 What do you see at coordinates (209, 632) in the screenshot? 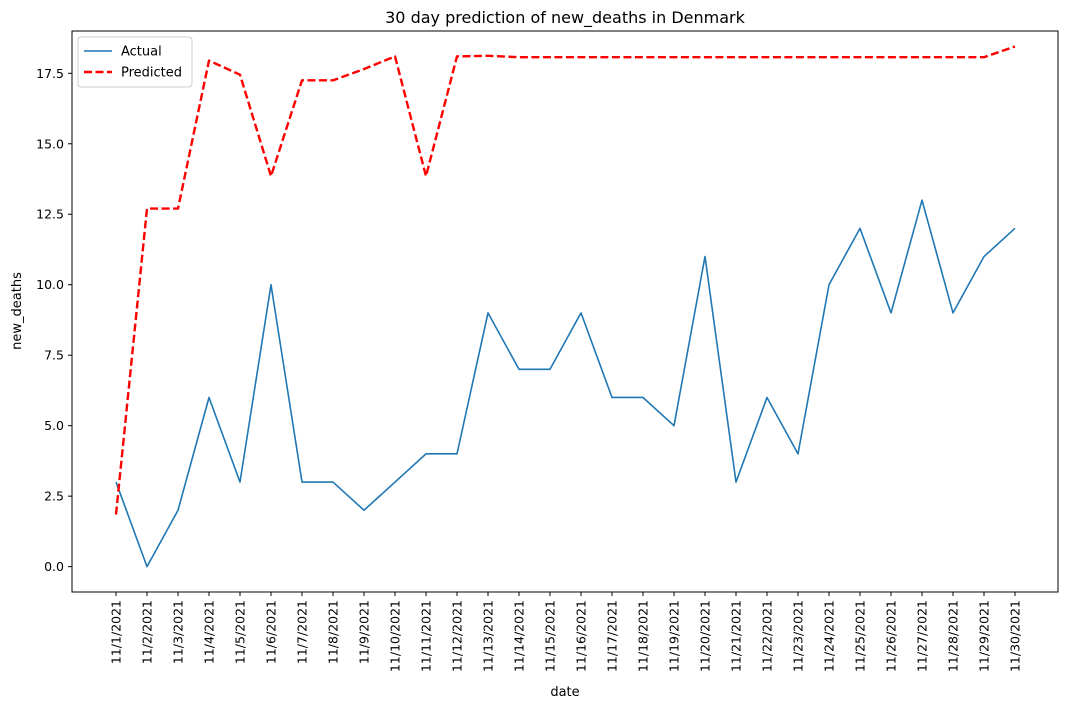
I see `x-tick-label: 11/4/2021` at bounding box center [209, 632].